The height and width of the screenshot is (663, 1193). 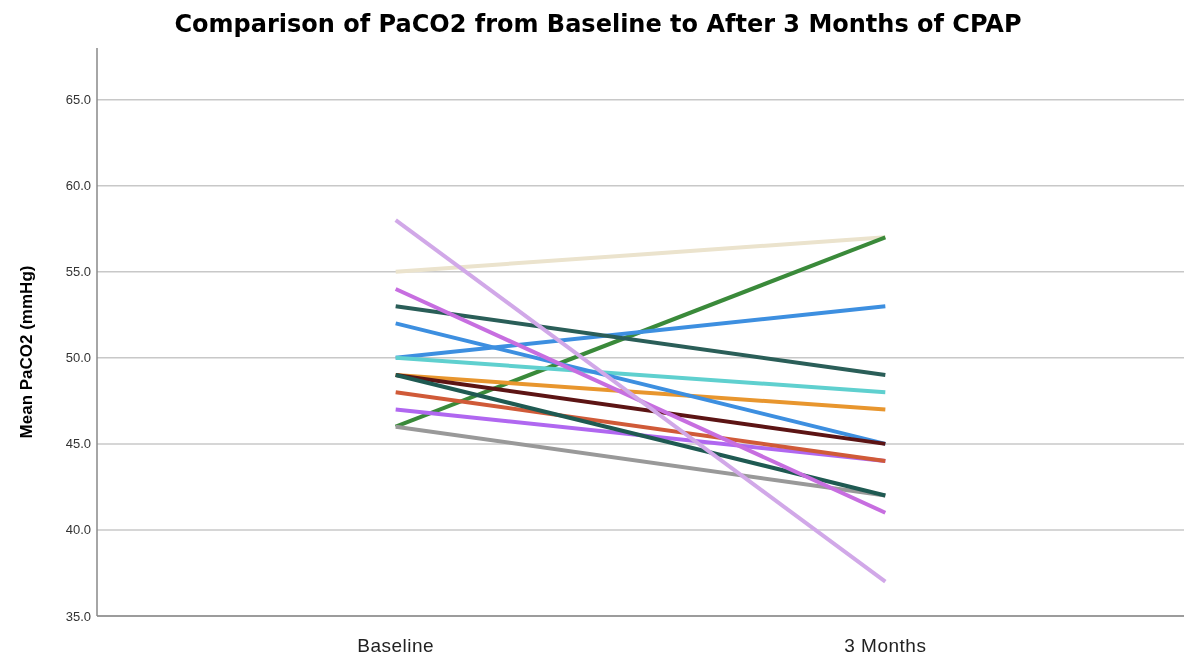 What do you see at coordinates (78, 530) in the screenshot?
I see `y-tick-label: 40.0` at bounding box center [78, 530].